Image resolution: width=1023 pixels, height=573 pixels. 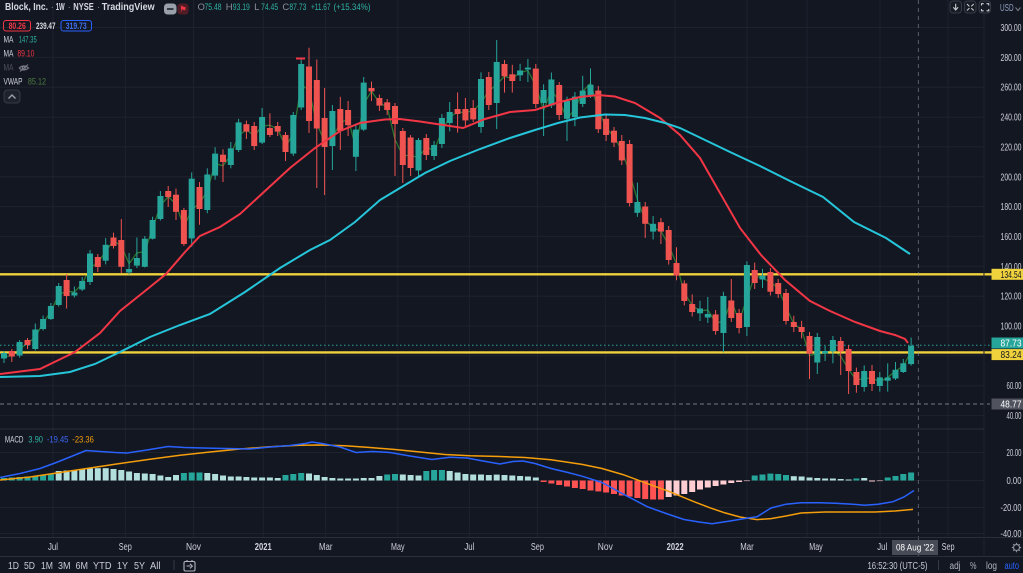 What do you see at coordinates (898, 566) in the screenshot?
I see `svg-text: 16:52:30 (UTC-5)` at bounding box center [898, 566].